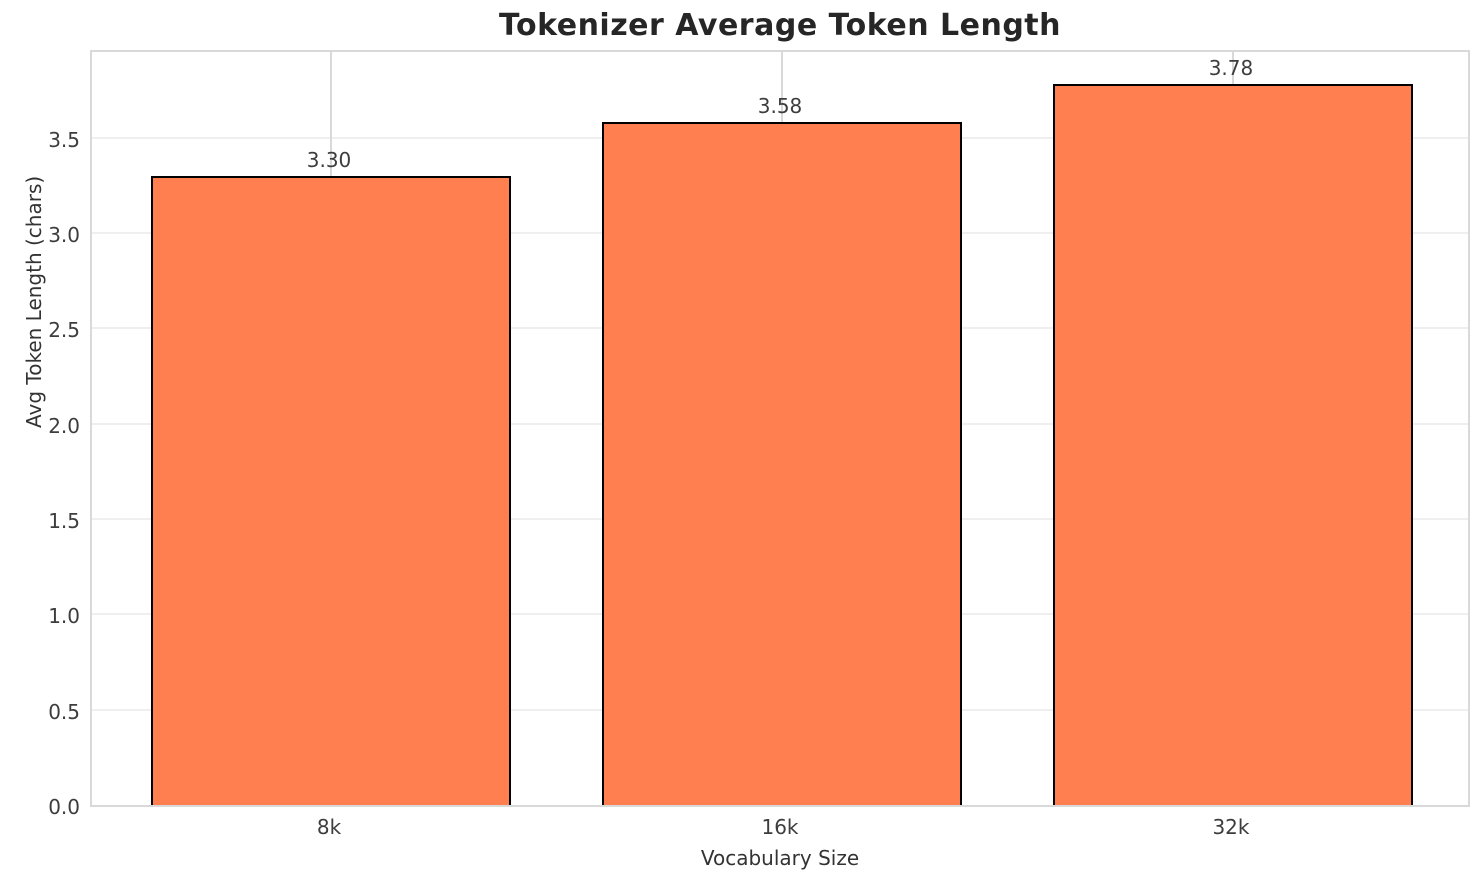  I want to click on ytick-label-3.5: 3.5, so click(64, 139).